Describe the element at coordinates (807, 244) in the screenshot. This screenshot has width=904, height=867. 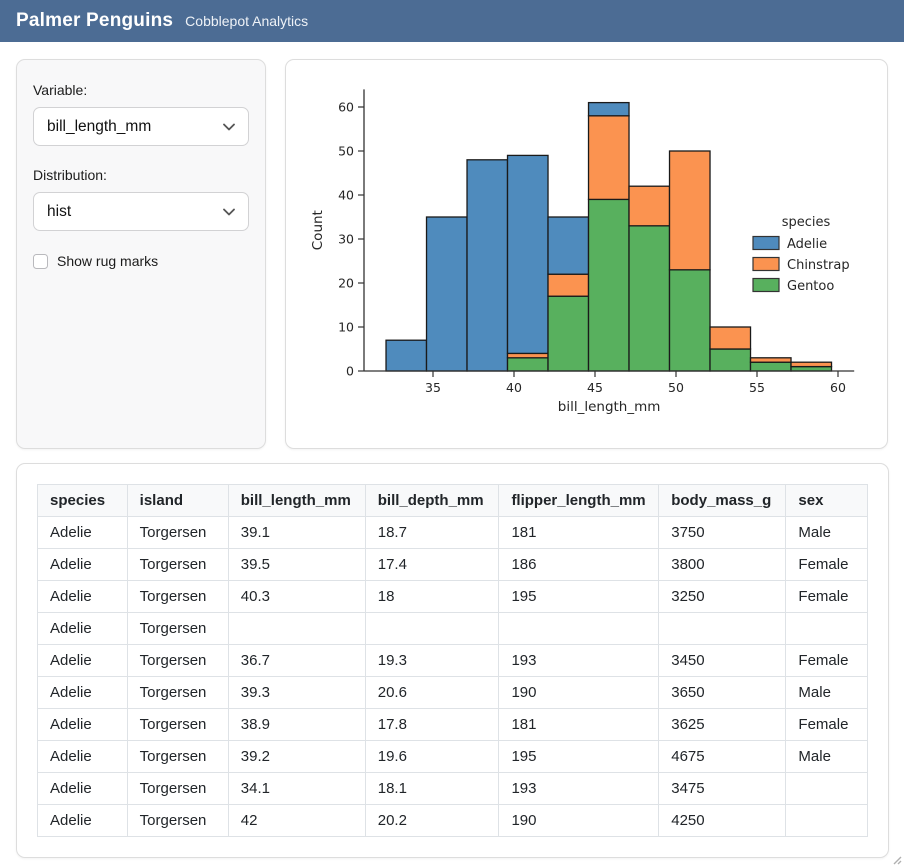
I see `svg-text: Adelie` at that location.